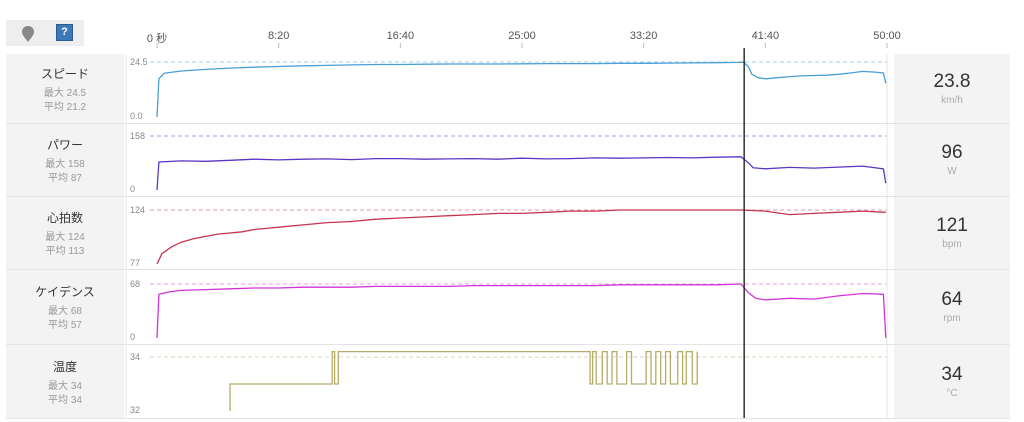 The width and height of the screenshot is (1024, 422). I want to click on heart-rate-max-label: 最大 124, so click(65, 237).